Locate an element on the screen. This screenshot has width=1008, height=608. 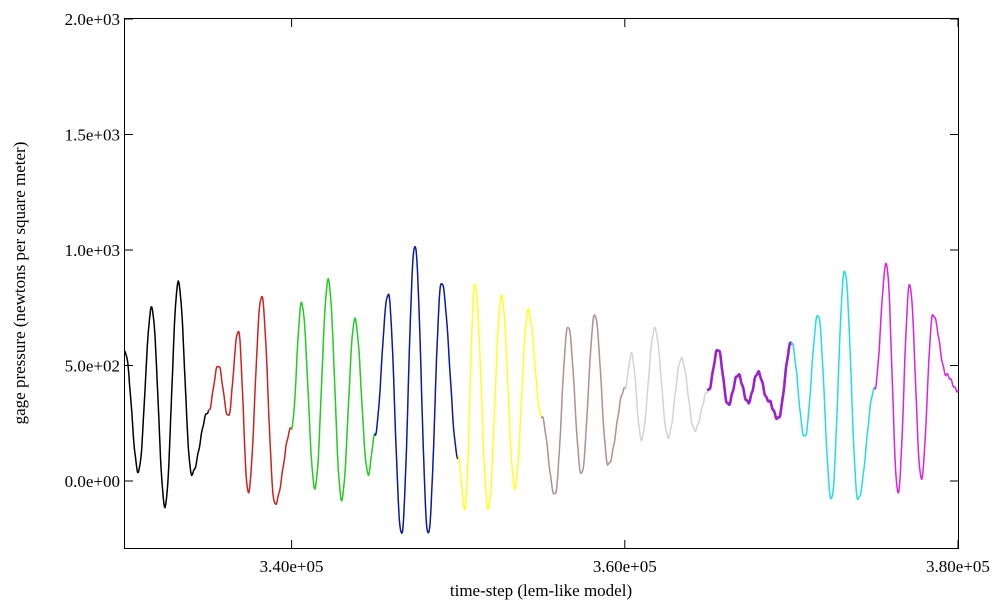
x-tick-label: 3.60e+05 is located at coordinates (625, 566).